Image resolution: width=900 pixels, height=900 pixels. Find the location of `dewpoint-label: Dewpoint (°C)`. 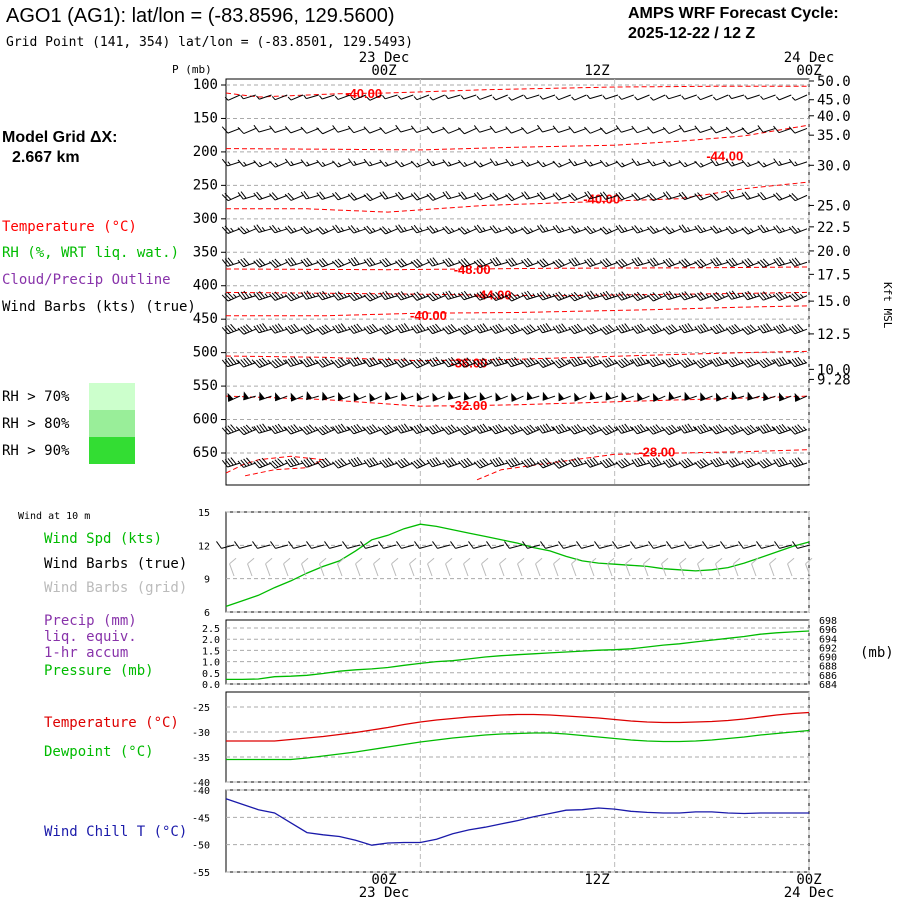

dewpoint-label: Dewpoint (°C) is located at coordinates (99, 752).